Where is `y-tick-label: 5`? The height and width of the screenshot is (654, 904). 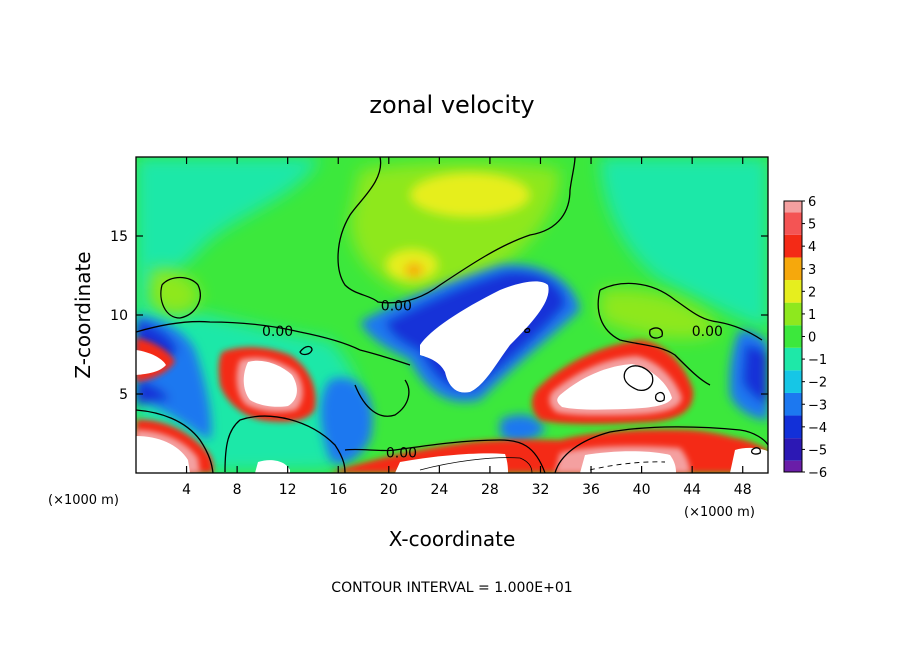
y-tick-label: 5 is located at coordinates (123, 395).